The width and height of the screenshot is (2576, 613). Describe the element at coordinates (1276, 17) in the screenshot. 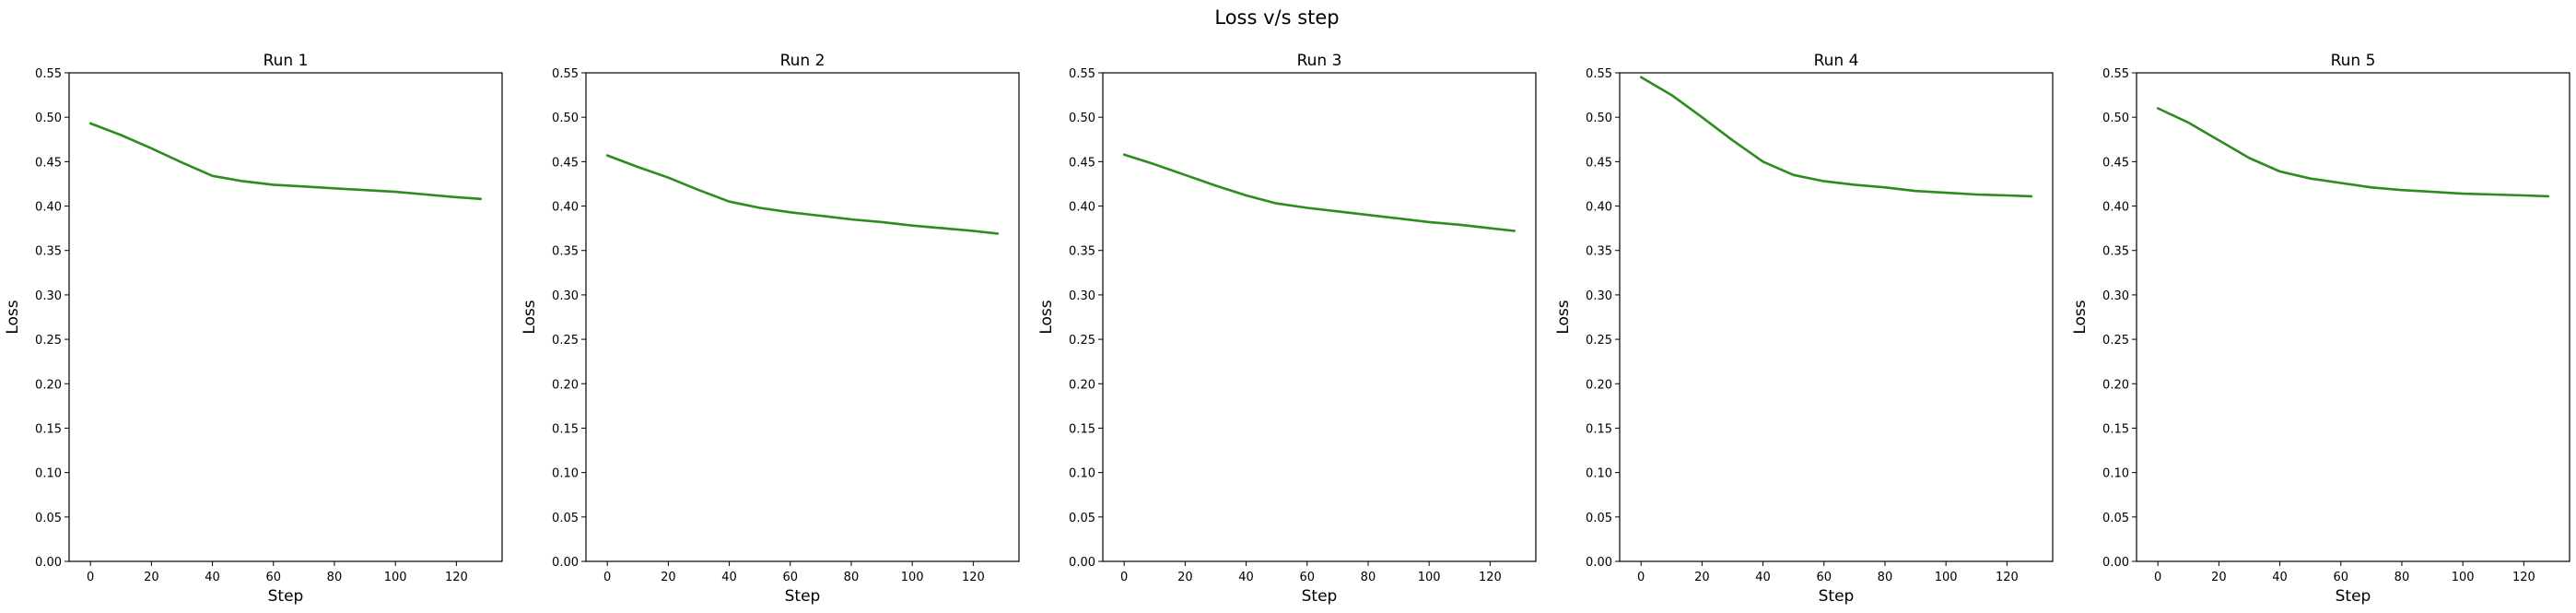

I see `figure-suptitle: Loss v/s step` at that location.